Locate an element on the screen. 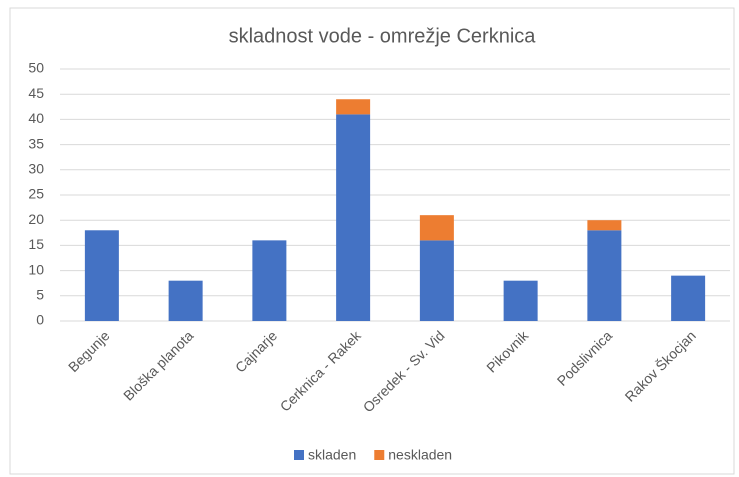 Image resolution: width=739 pixels, height=477 pixels. y-tick-label: 25 is located at coordinates (36, 194).